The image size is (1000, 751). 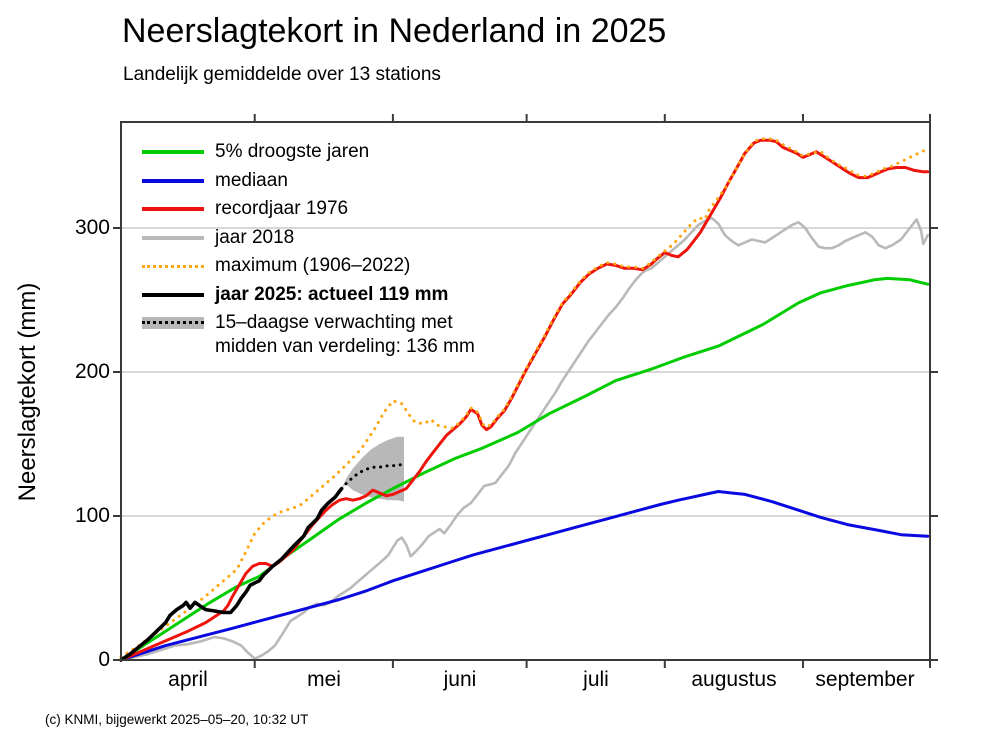 What do you see at coordinates (297, 295) in the screenshot?
I see `legend-item-jaar-2025: jaar 2025: actueel 119 mm` at bounding box center [297, 295].